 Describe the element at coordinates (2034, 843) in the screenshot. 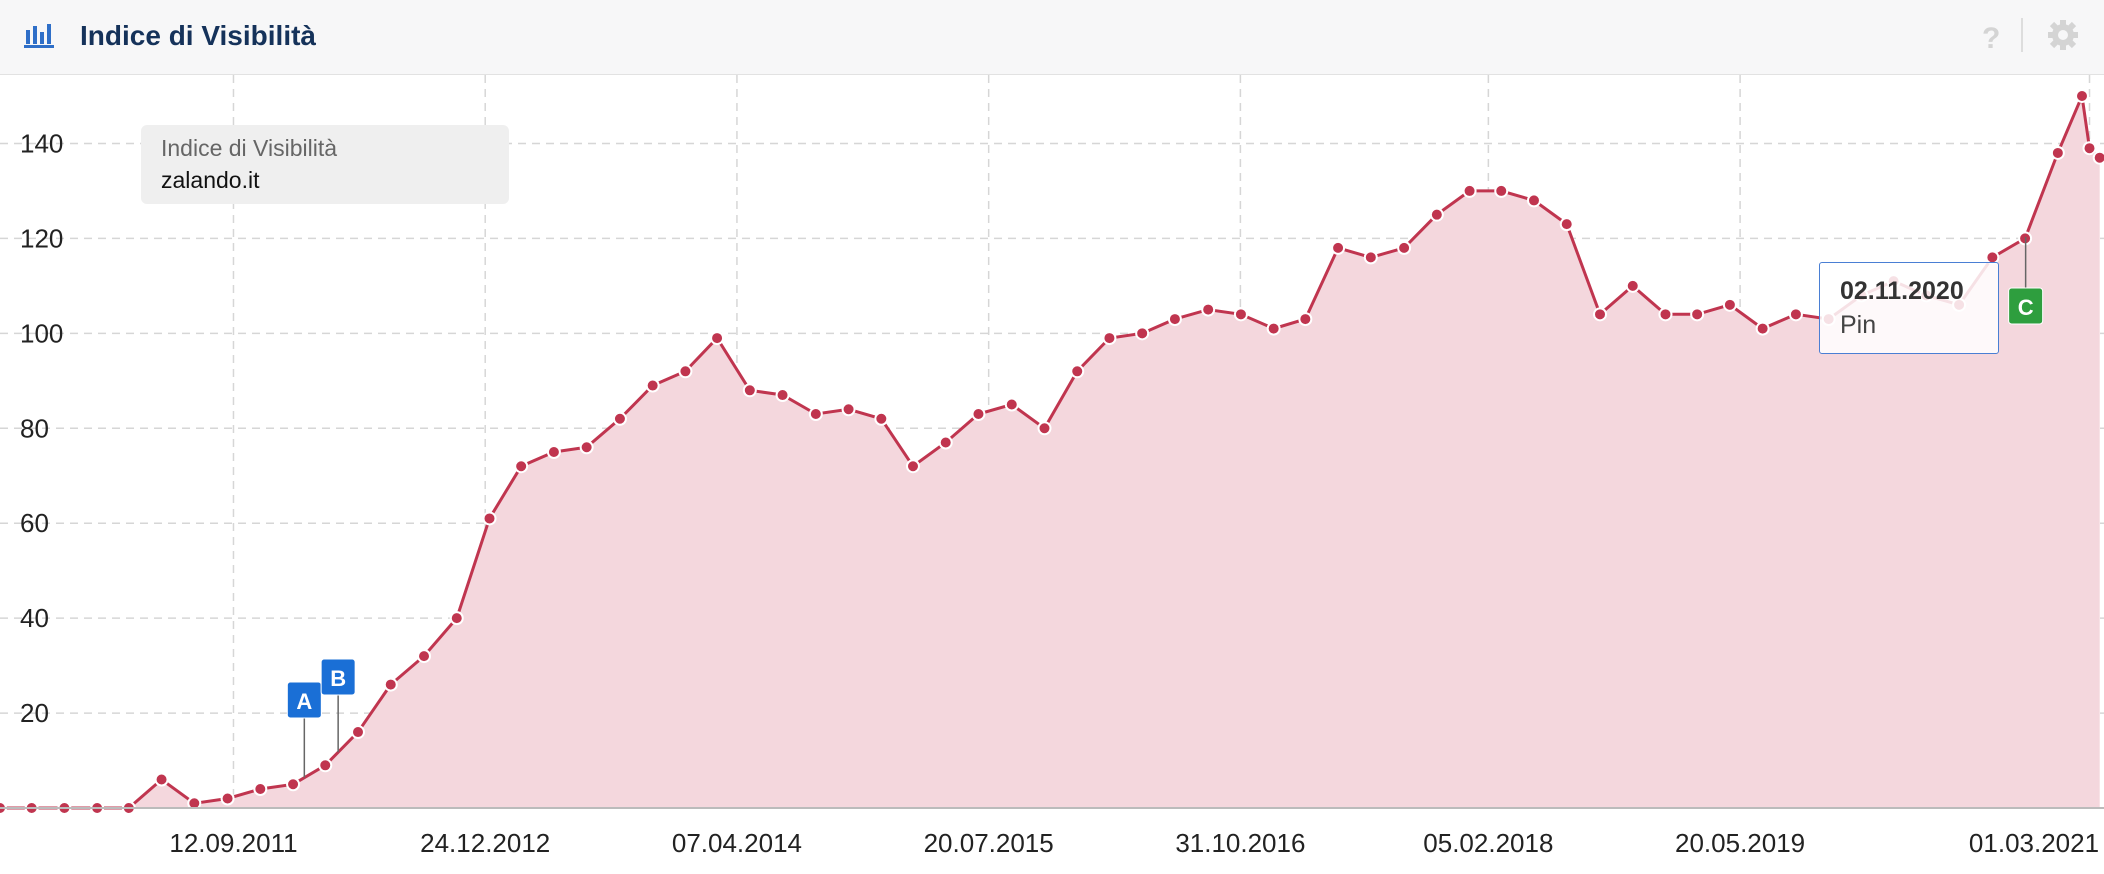

I see `x-tick-label: 01.03.2021` at that location.